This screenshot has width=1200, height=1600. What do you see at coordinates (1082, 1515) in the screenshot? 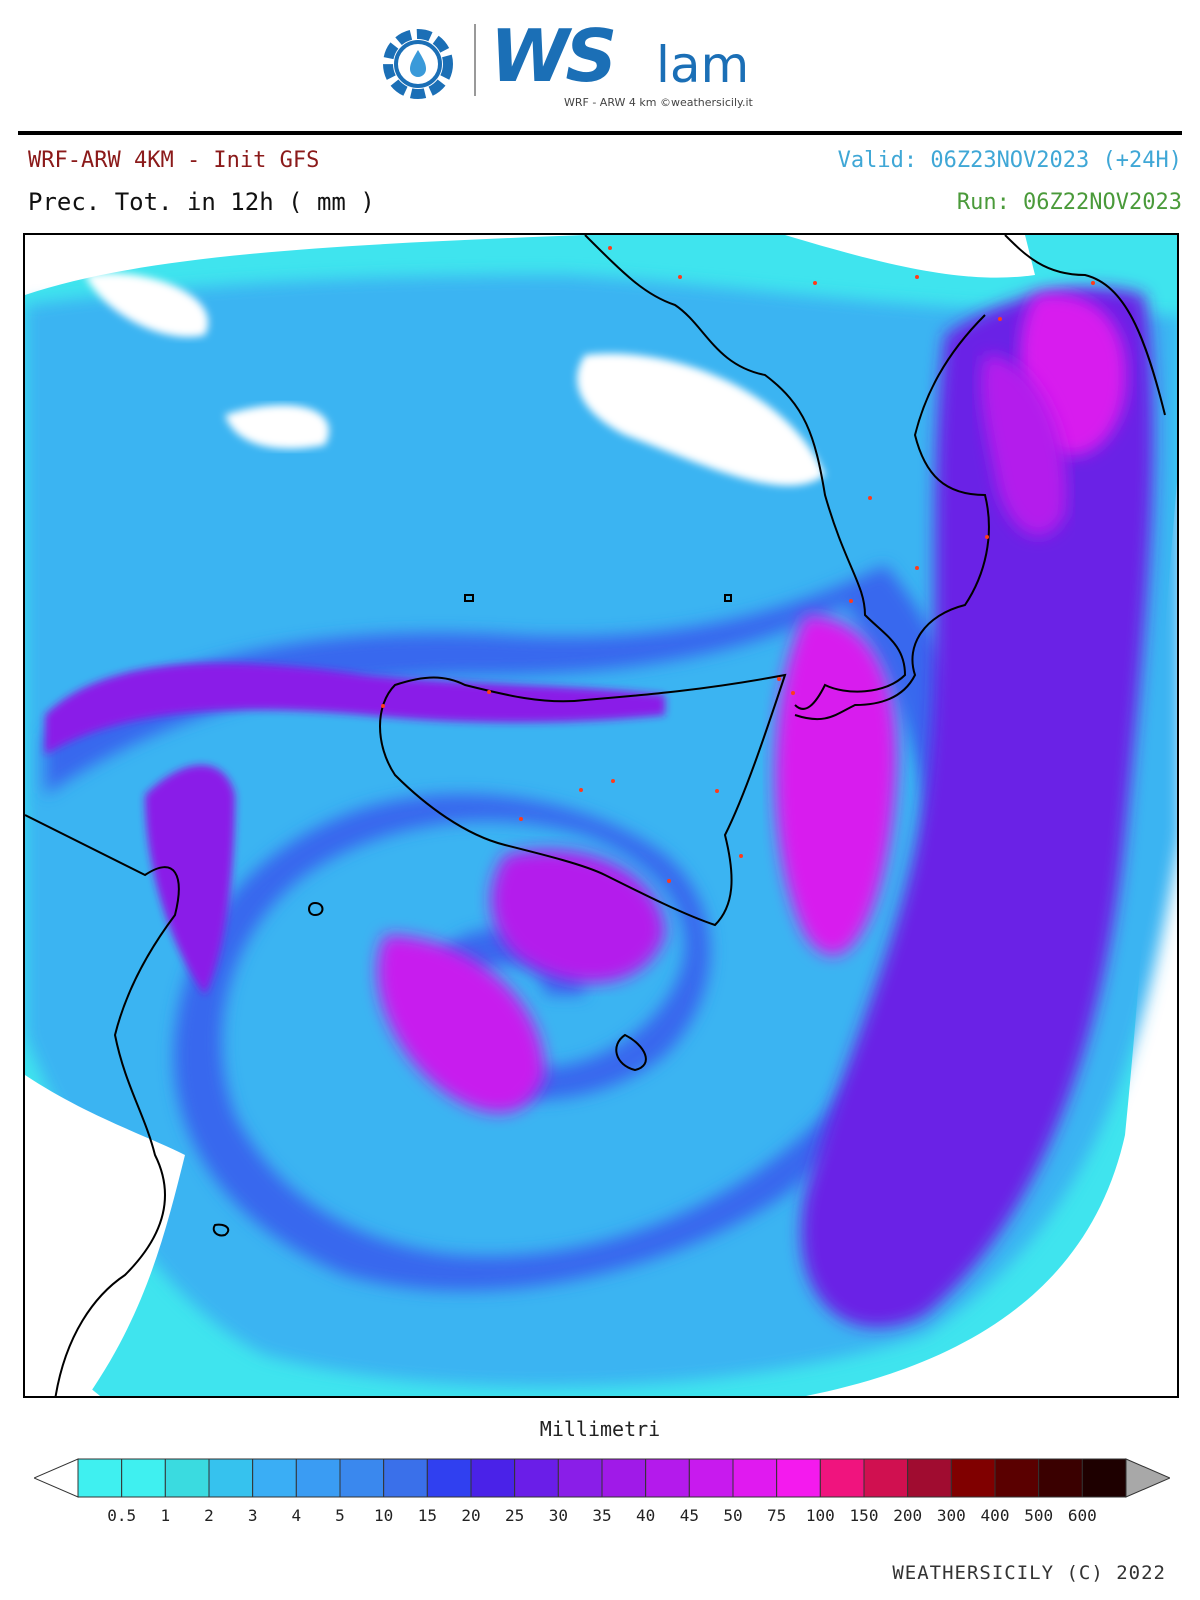
I see `colorbar-tick-label: 600` at bounding box center [1082, 1515].